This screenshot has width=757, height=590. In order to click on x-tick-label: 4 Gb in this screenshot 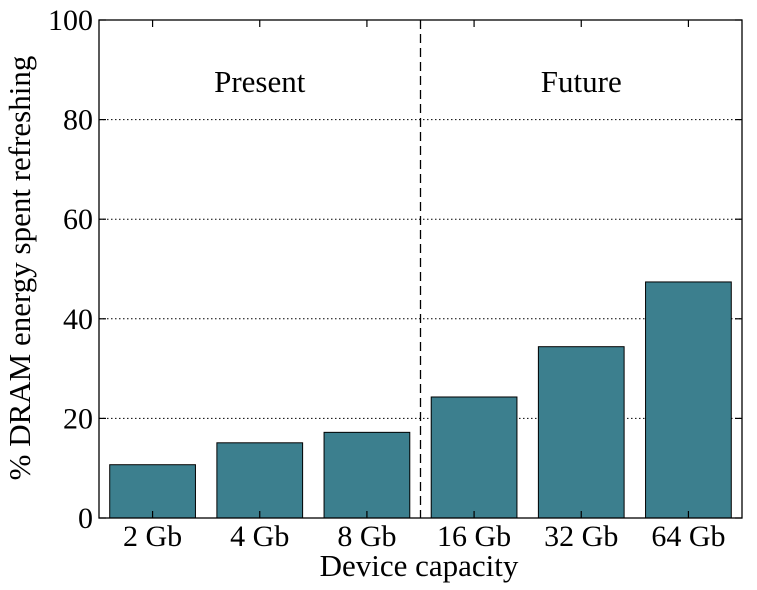, I will do `click(259, 536)`.